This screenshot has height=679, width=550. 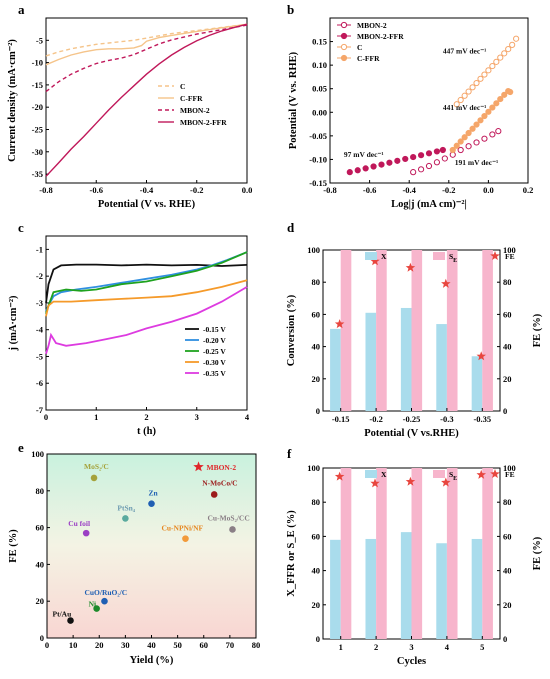 What do you see at coordinates (446, 419) in the screenshot?
I see `x-tick-label: -0.3` at bounding box center [446, 419].